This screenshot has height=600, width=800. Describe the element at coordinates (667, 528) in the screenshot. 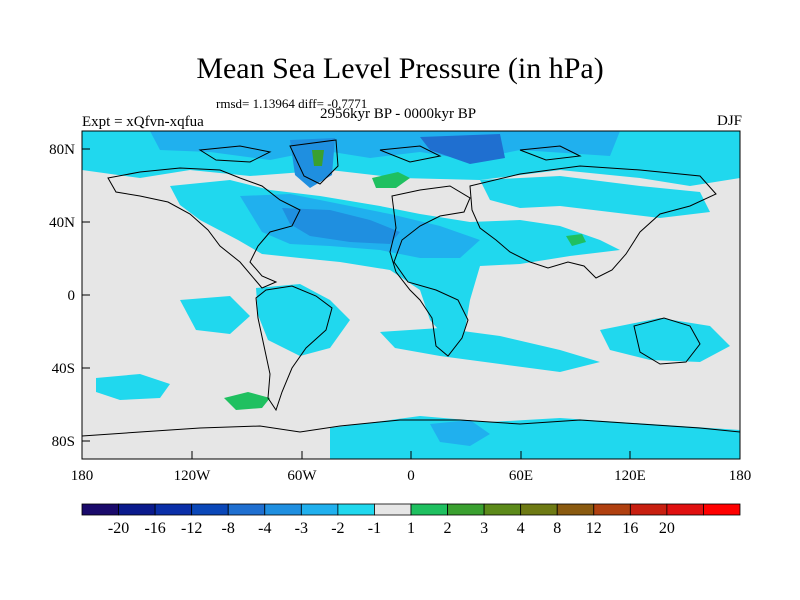

I see `colorbar-label: 20` at that location.